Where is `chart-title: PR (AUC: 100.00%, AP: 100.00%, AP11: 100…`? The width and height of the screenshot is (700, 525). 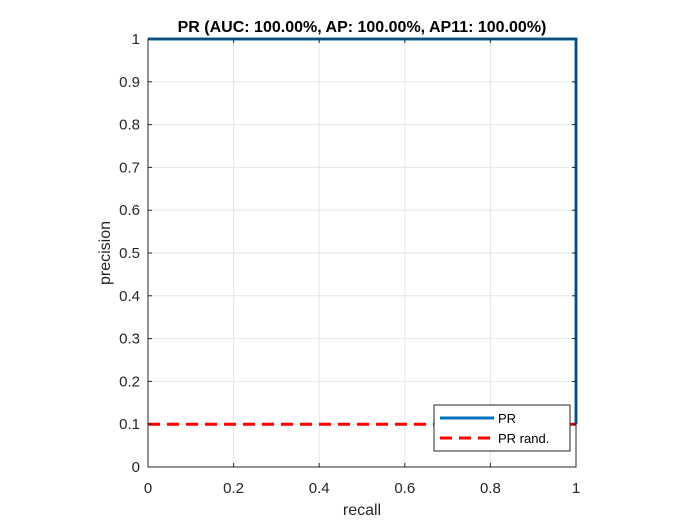
chart-title: PR (AUC: 100.00%, AP: 100.00%, AP11: 100… is located at coordinates (362, 27).